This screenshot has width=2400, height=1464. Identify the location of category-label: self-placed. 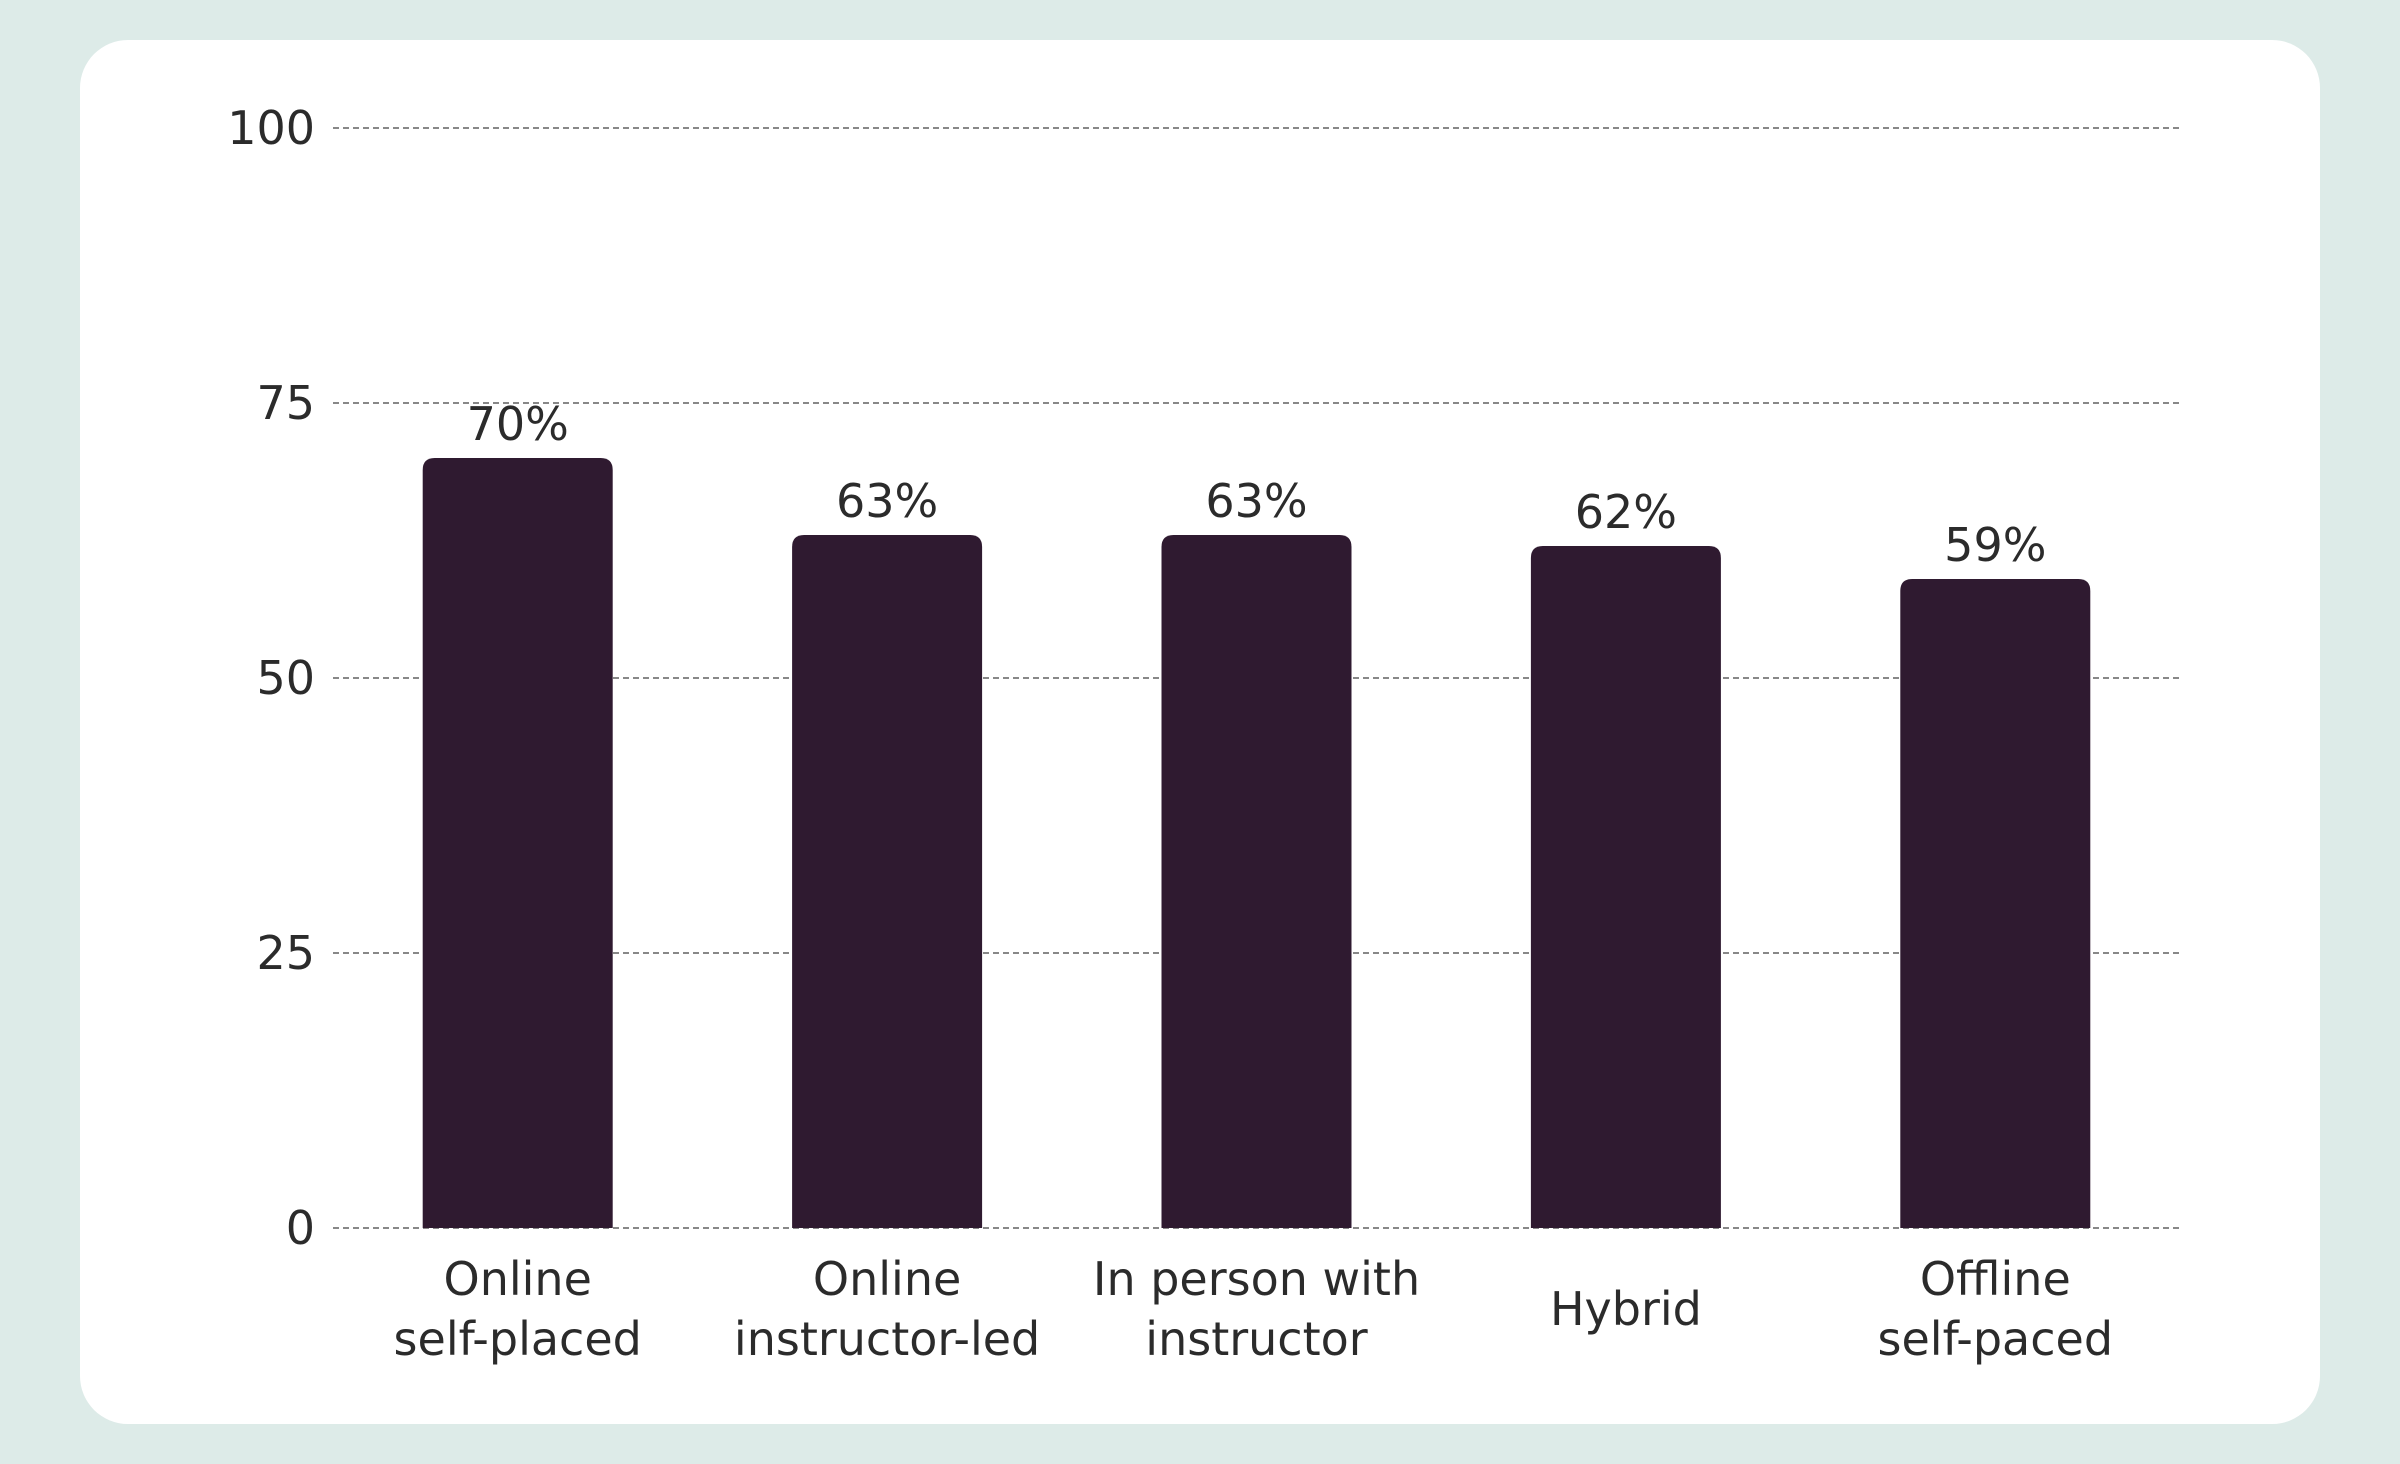
(518, 1339).